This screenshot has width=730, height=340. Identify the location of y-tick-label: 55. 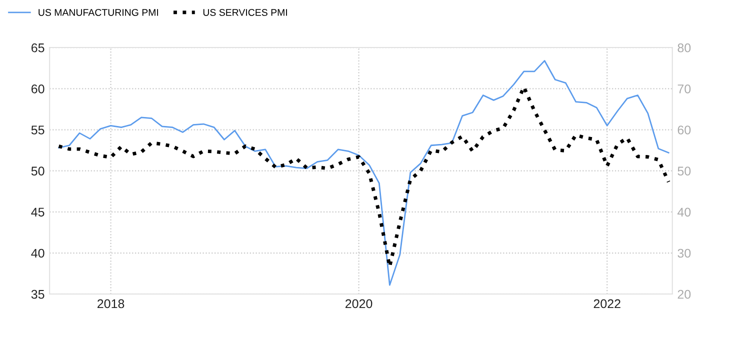
(37, 130).